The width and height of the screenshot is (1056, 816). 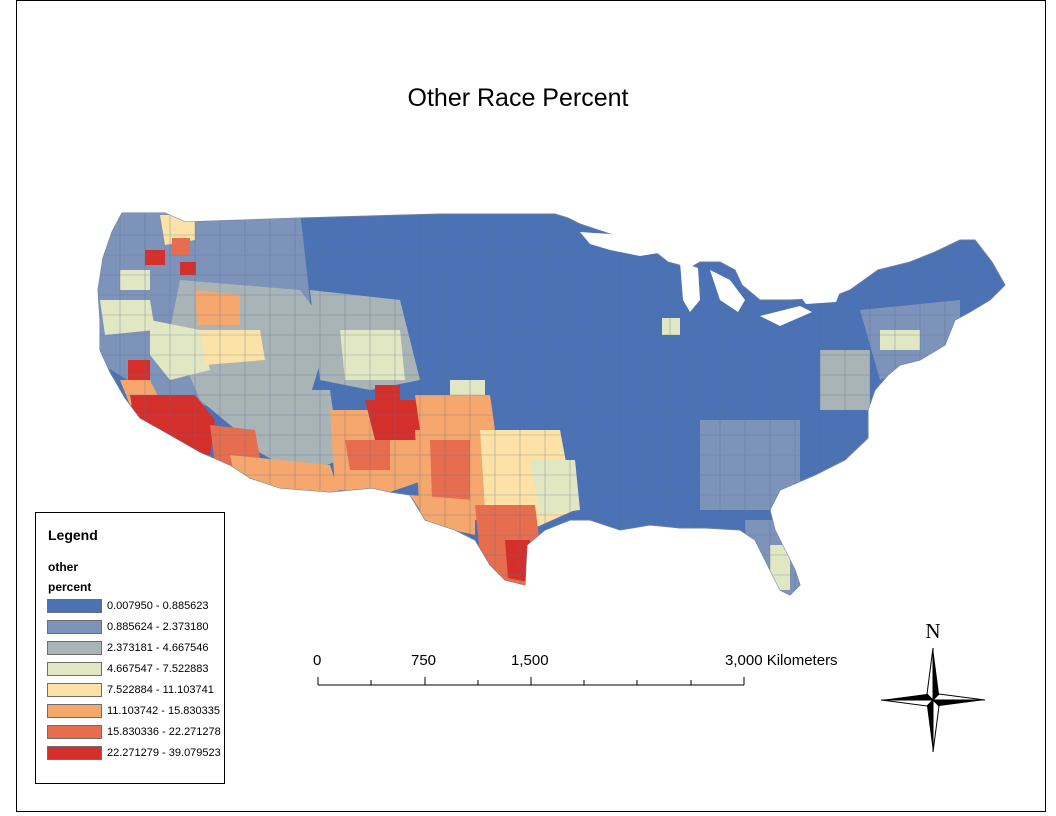 I want to click on region-socal-red, so click(x=172, y=425).